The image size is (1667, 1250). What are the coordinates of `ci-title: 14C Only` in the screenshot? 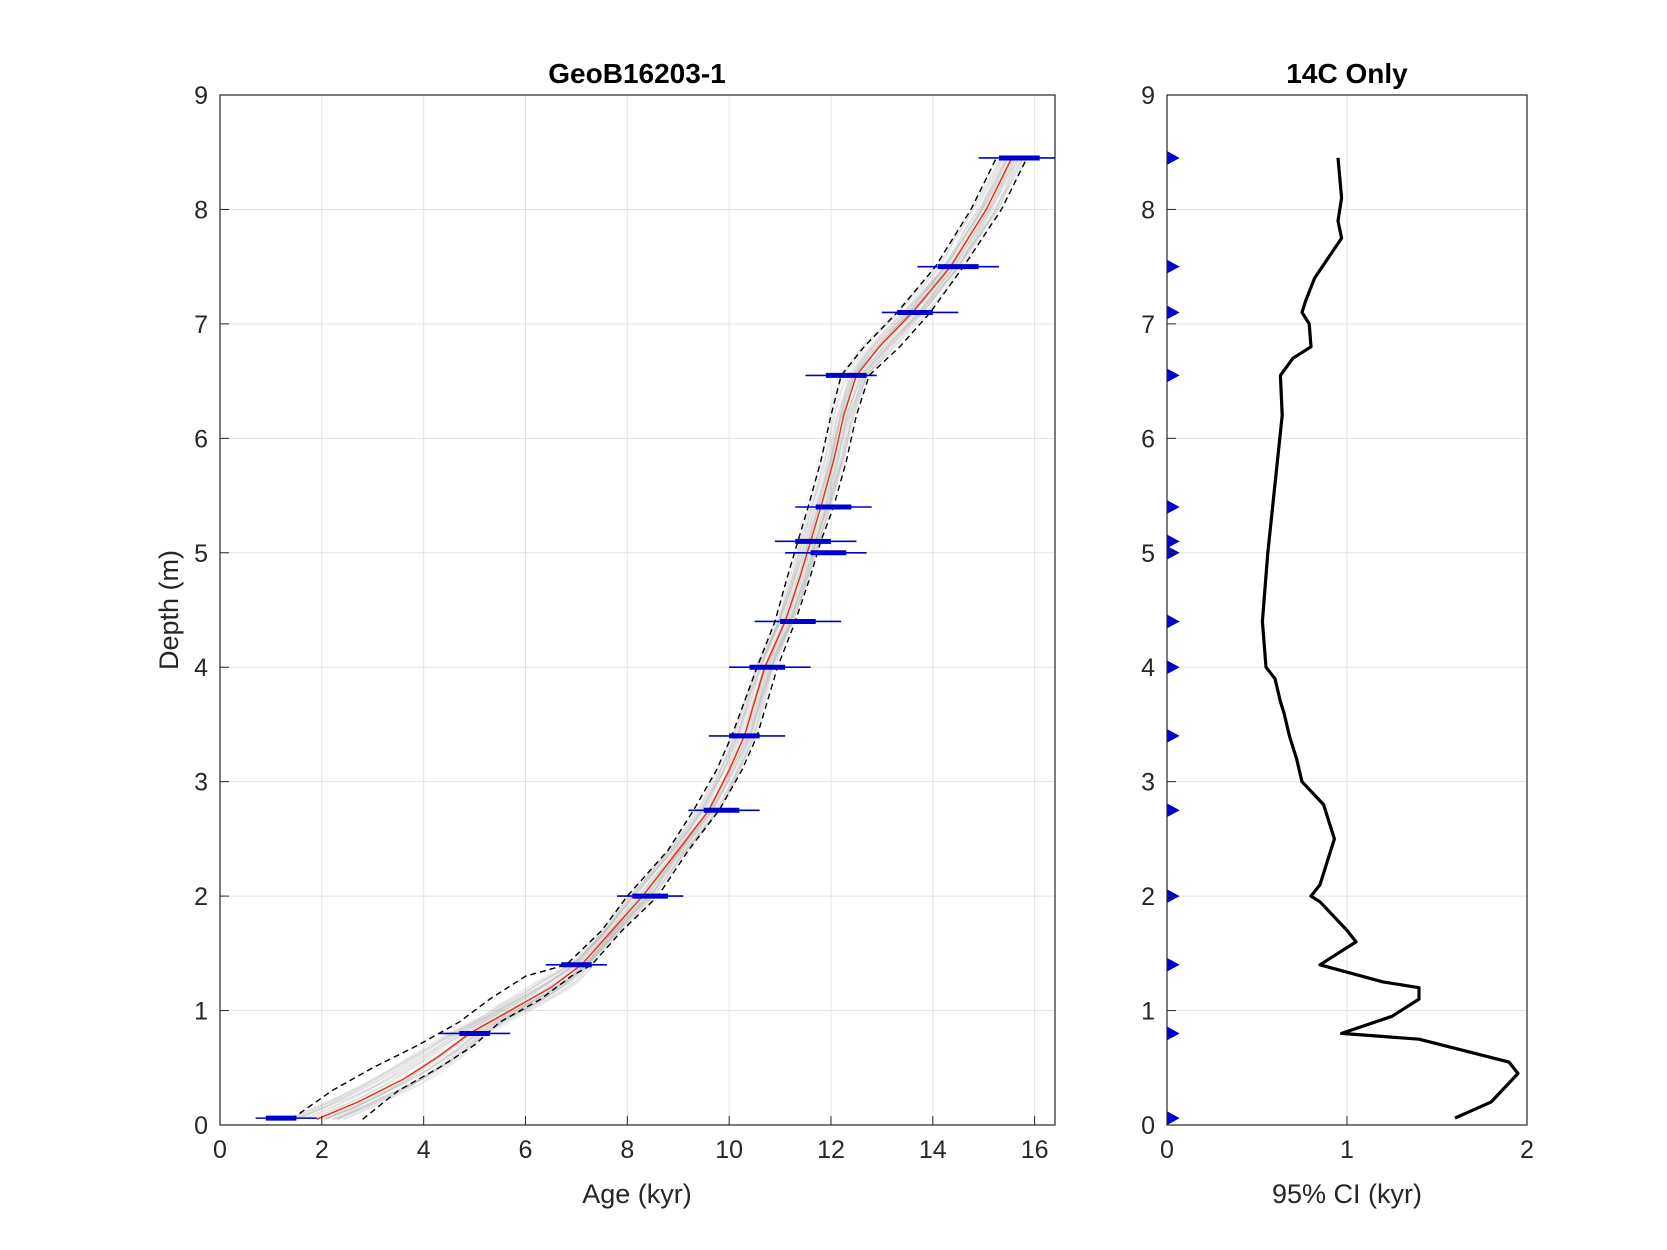 It's located at (1347, 73).